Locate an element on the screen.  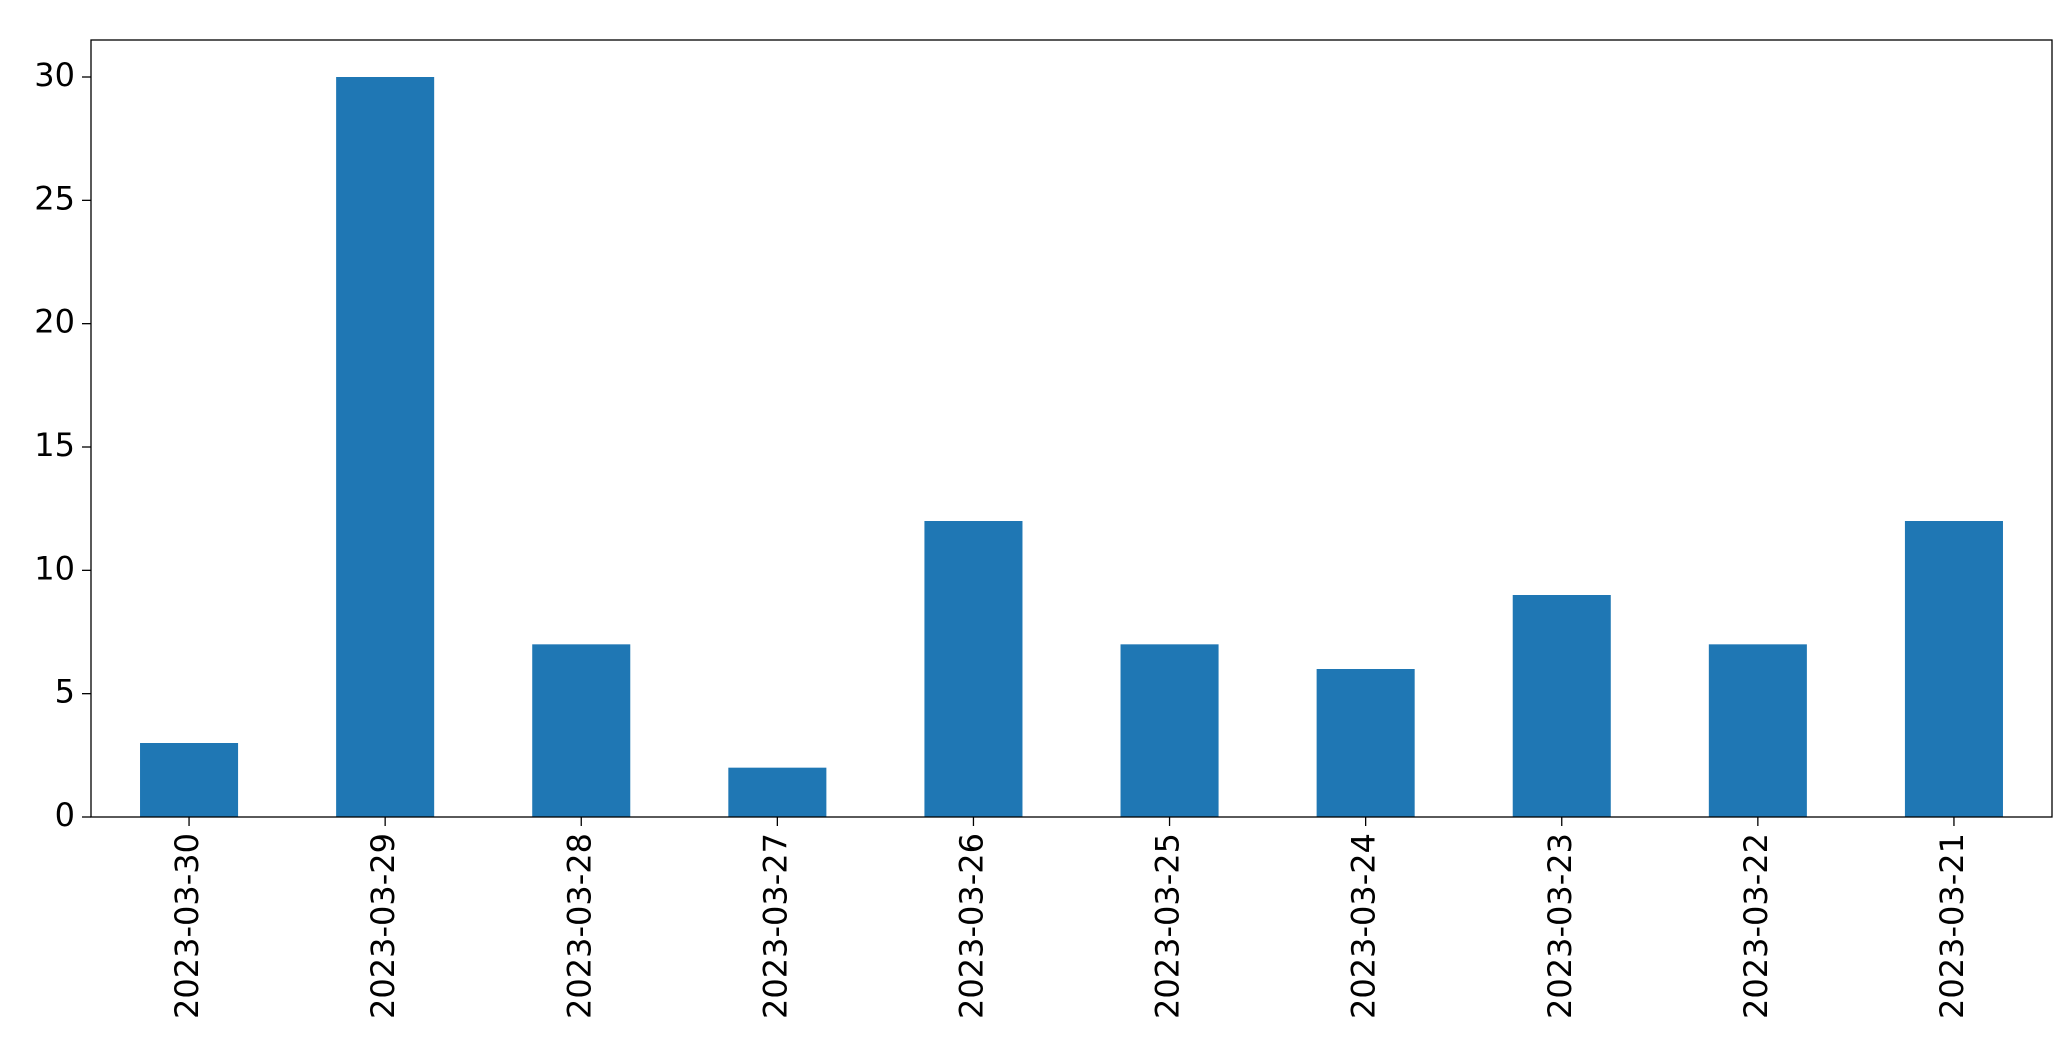
y-tick-label: 10 is located at coordinates (54, 568).